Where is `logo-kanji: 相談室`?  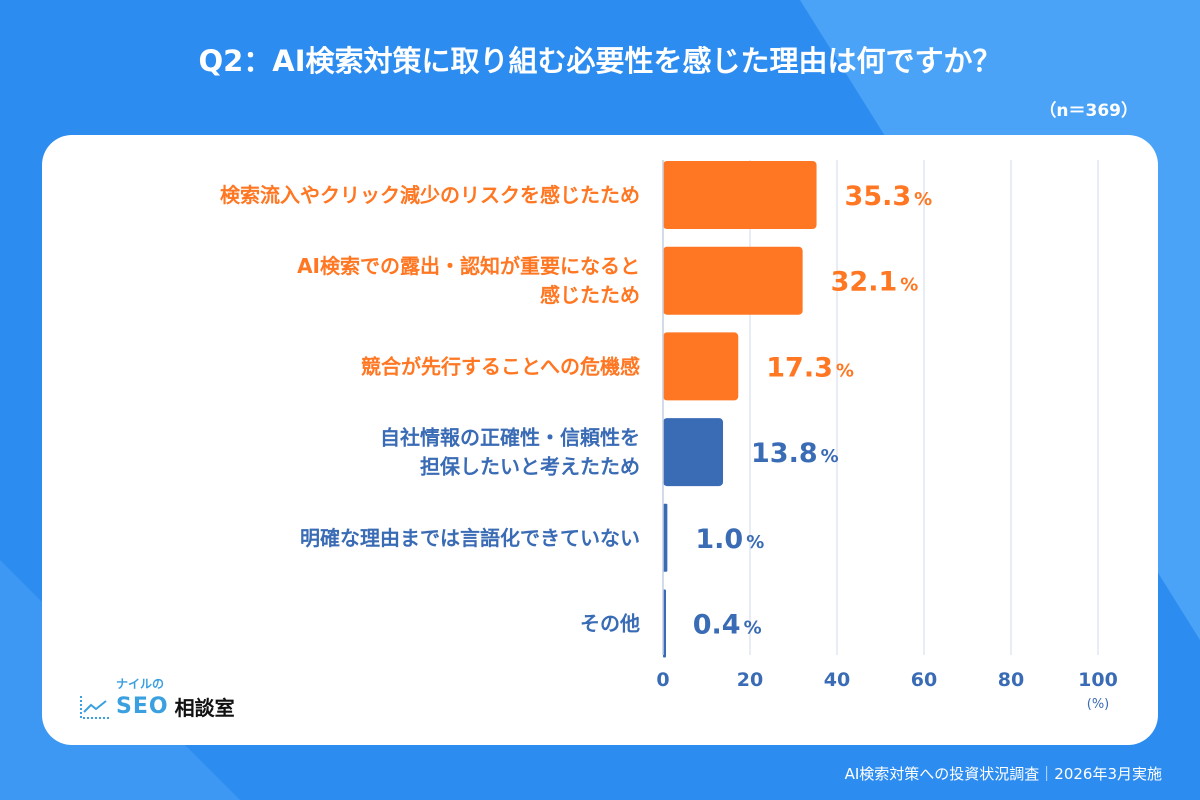 logo-kanji: 相談室 is located at coordinates (204, 708).